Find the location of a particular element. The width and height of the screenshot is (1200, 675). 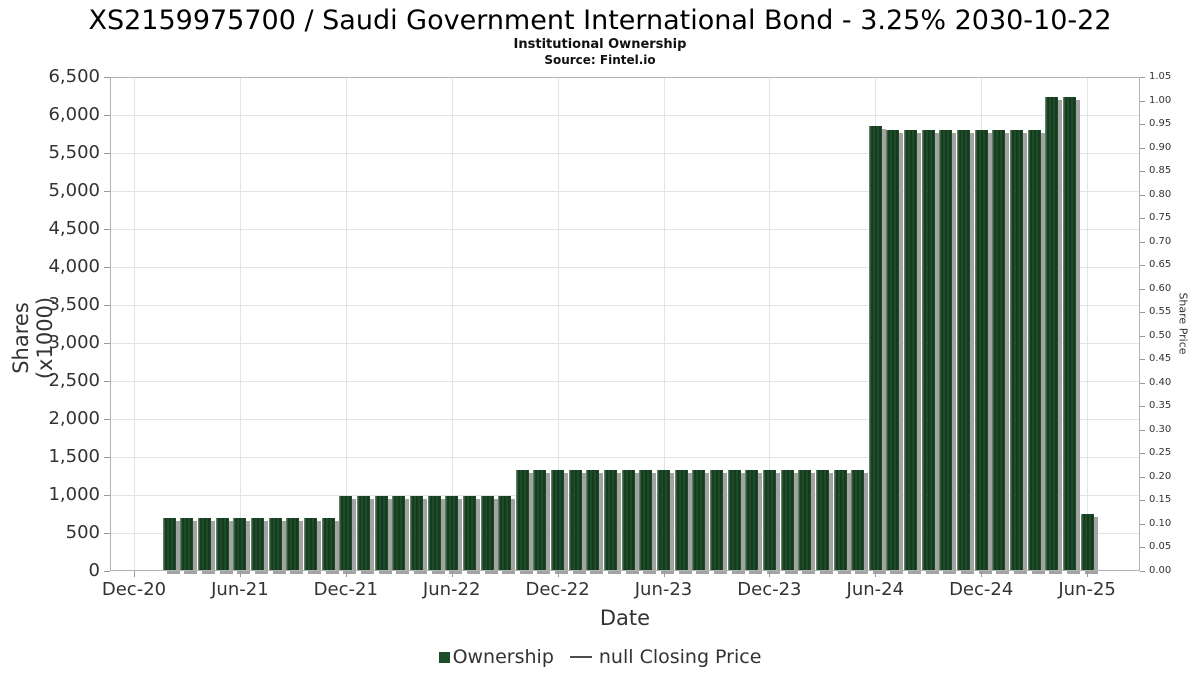

y-axis-left-label: 0 is located at coordinates (94, 570).